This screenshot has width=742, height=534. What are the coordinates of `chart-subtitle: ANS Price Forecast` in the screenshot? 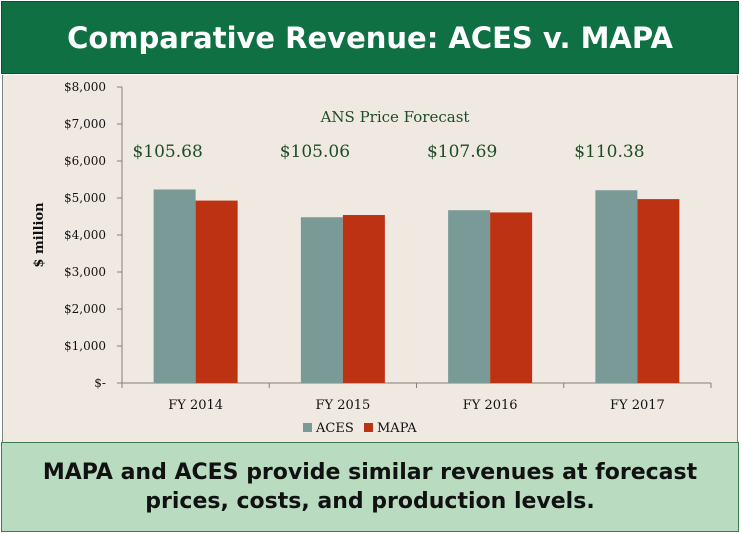 It's located at (395, 117).